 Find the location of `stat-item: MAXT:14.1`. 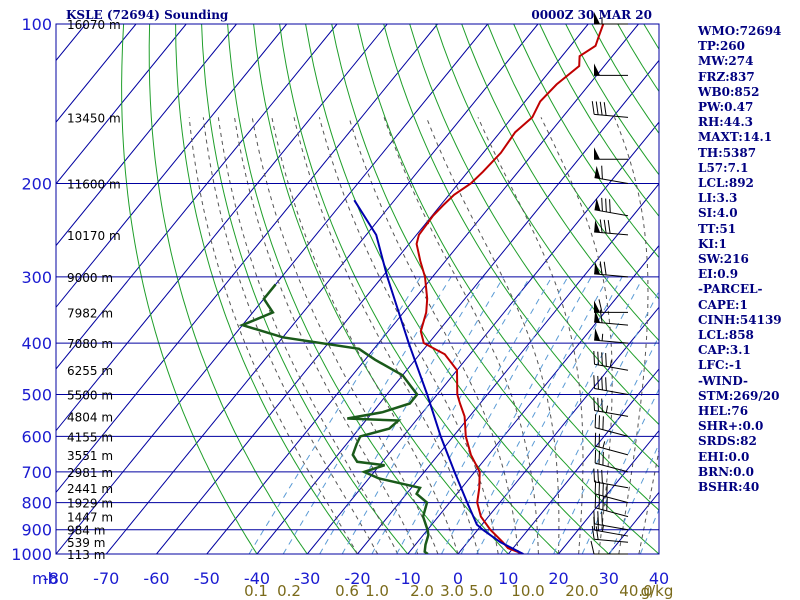

stat-item: MAXT:14.1 is located at coordinates (735, 137).